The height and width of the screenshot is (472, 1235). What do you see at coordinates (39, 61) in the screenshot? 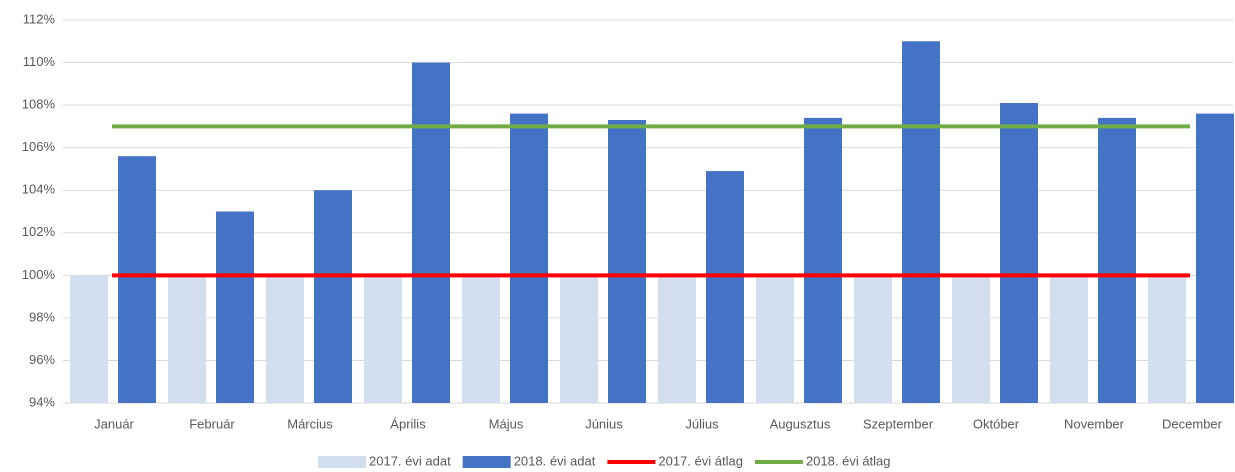
I see `y-tick-label: 110%` at bounding box center [39, 61].